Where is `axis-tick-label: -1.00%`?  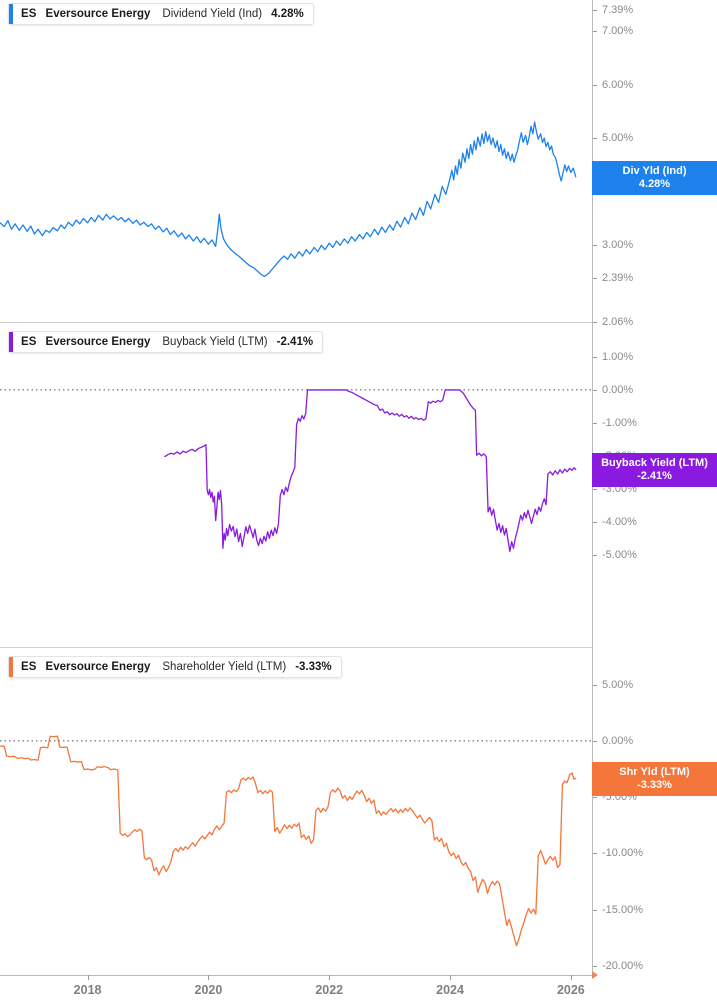
axis-tick-label: -1.00% is located at coordinates (619, 422).